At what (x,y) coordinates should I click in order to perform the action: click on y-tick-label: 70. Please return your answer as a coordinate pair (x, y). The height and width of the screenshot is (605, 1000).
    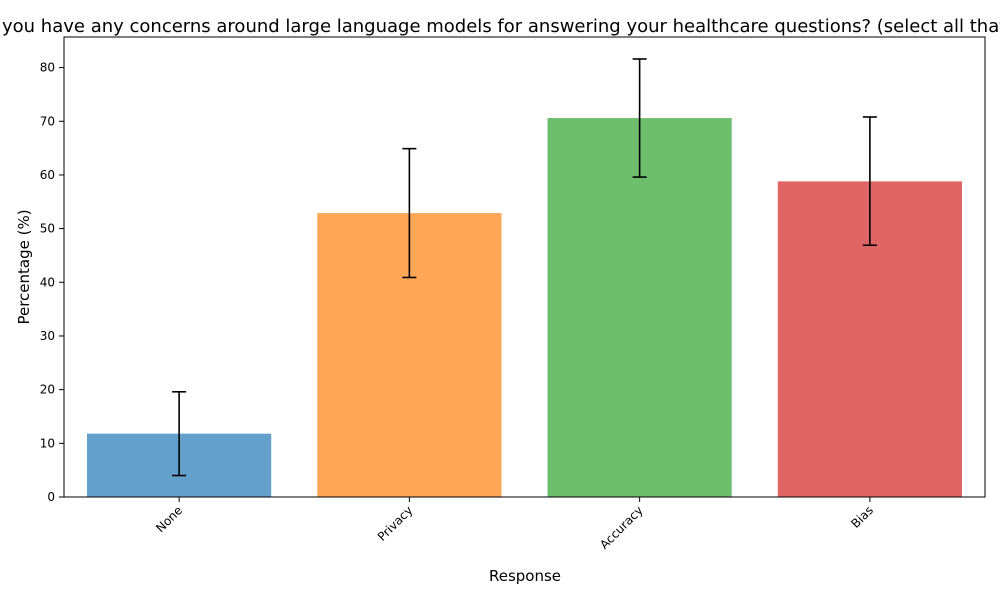
    Looking at the image, I should click on (47, 121).